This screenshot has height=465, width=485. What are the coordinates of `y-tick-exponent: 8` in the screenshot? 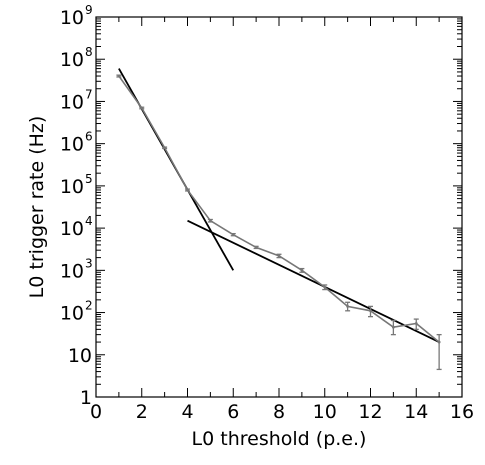 It's located at (89, 52).